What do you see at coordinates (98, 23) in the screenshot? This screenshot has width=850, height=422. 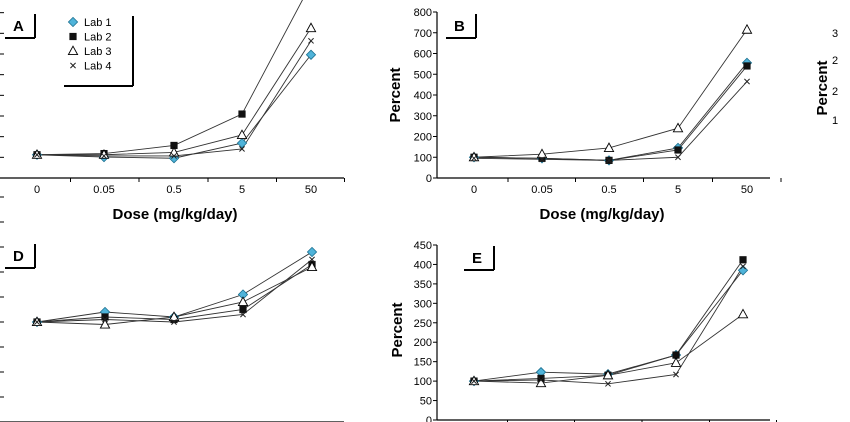 I see `legend-label: Lab 1` at bounding box center [98, 23].